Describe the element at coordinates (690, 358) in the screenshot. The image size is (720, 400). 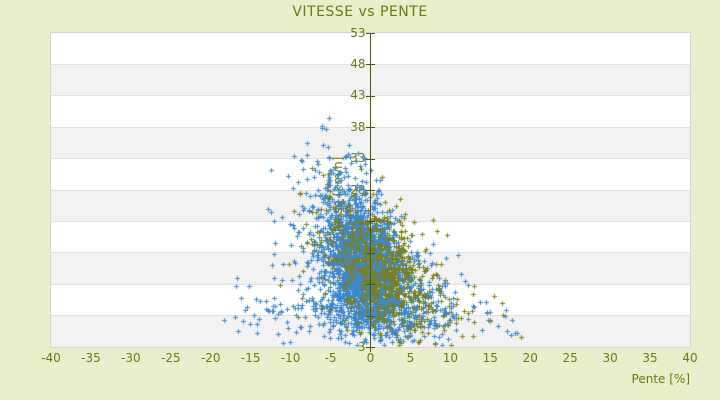
I see `x-tick-label: 40` at that location.